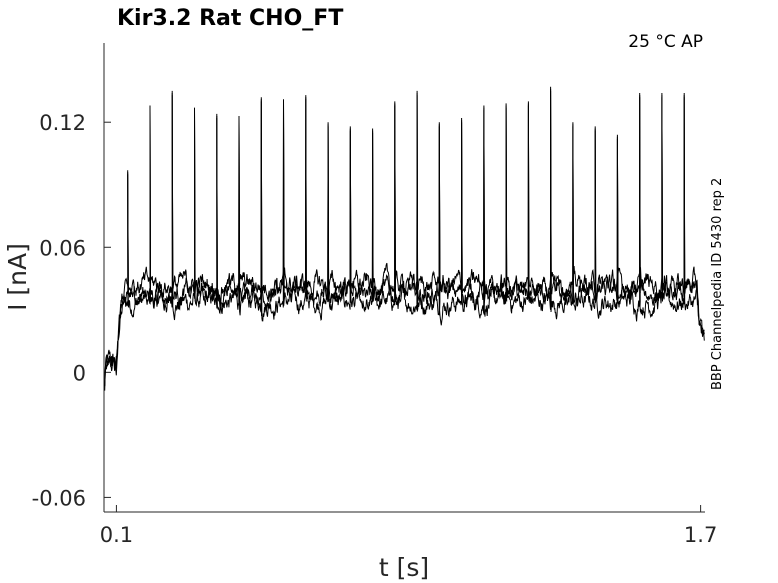 This screenshot has width=778, height=583. Describe the element at coordinates (59, 498) in the screenshot. I see `y-tick-label: -0.06` at that location.